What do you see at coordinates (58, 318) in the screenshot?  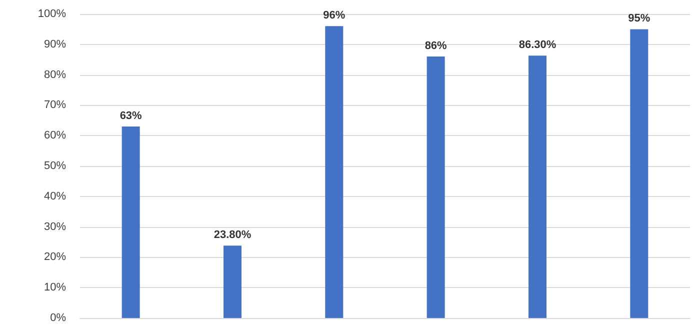 I see `y-tick-label: 0%` at bounding box center [58, 318].